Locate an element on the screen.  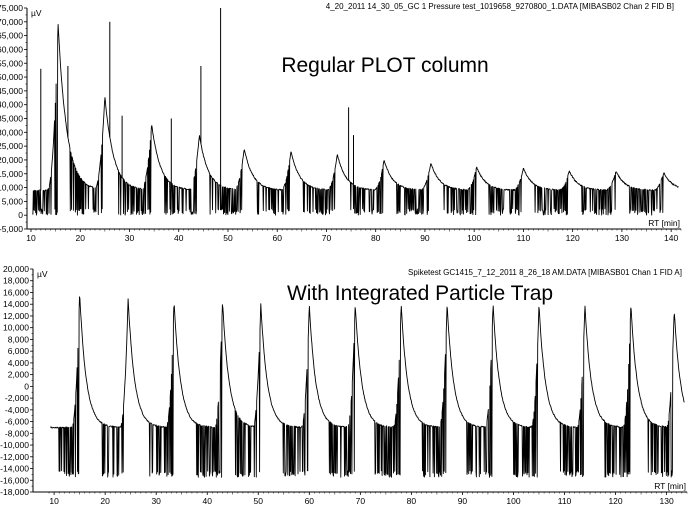
y-tick-label: -4,000 is located at coordinates (17, 410).